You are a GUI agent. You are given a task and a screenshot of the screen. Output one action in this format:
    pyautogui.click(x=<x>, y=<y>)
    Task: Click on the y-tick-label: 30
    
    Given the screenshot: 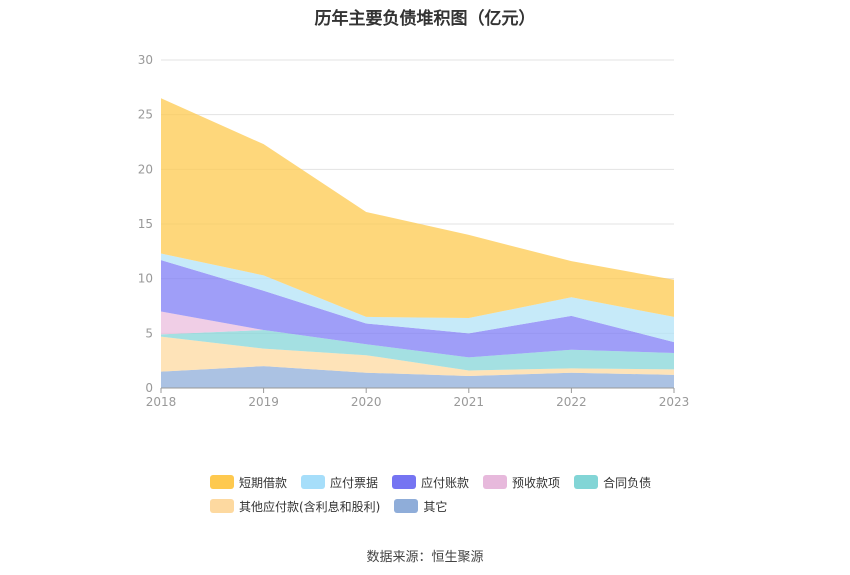 What is the action you would take?
    pyautogui.click(x=145, y=60)
    